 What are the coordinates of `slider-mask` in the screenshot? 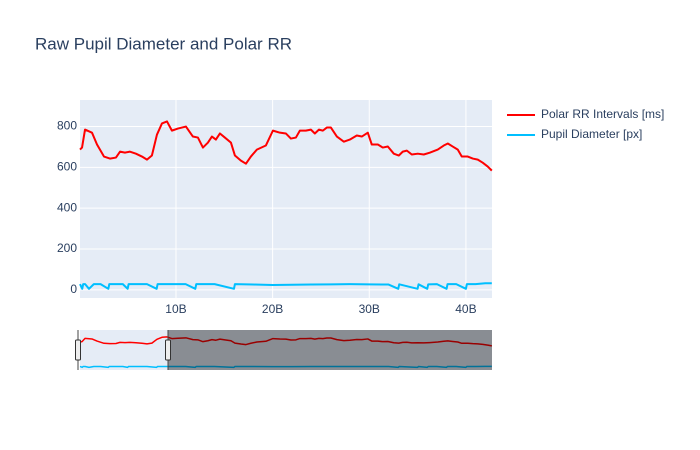 It's located at (330, 350).